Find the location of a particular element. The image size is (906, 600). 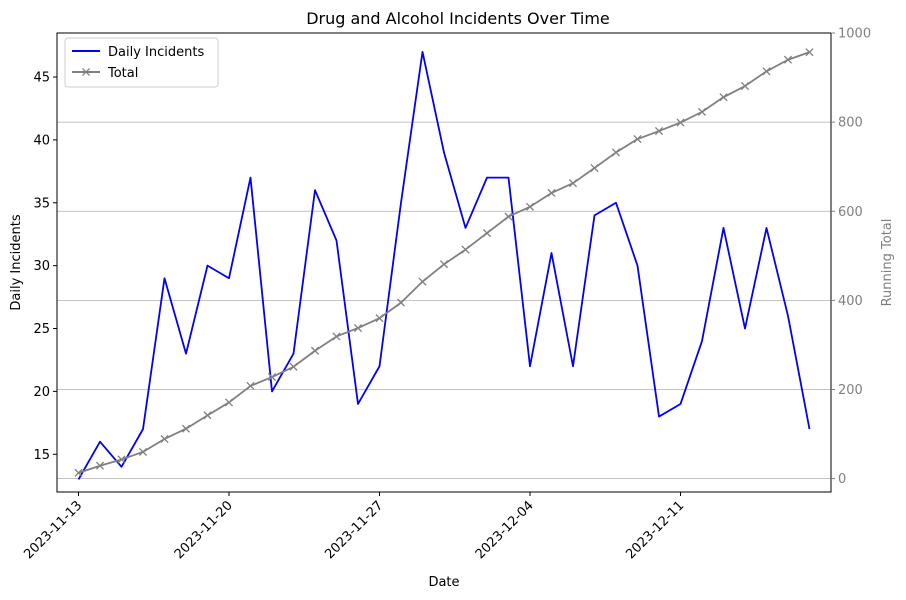

legend-x-marker is located at coordinates (86, 72).